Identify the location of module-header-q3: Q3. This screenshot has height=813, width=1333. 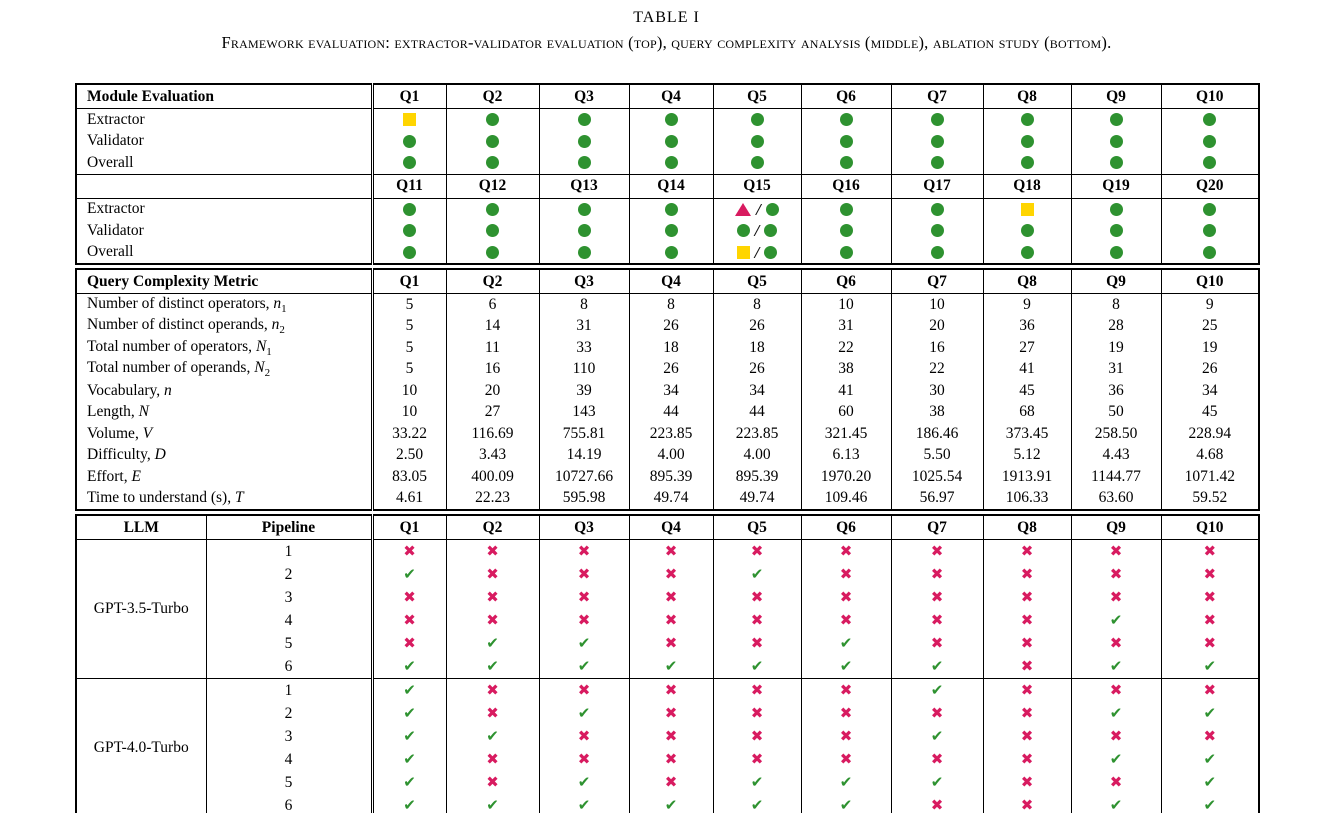
(583, 96).